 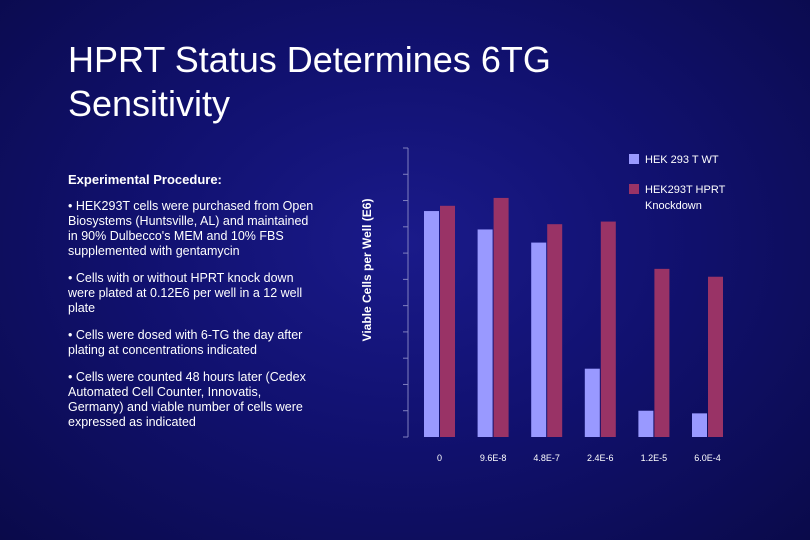 What do you see at coordinates (439, 458) in the screenshot?
I see `x-tick-label: 0` at bounding box center [439, 458].